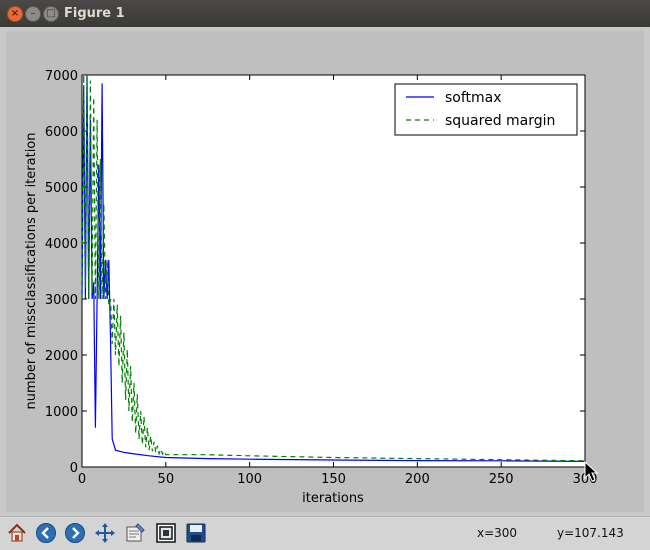  What do you see at coordinates (94, 13) in the screenshot?
I see `window-title: Figure 1` at bounding box center [94, 13].